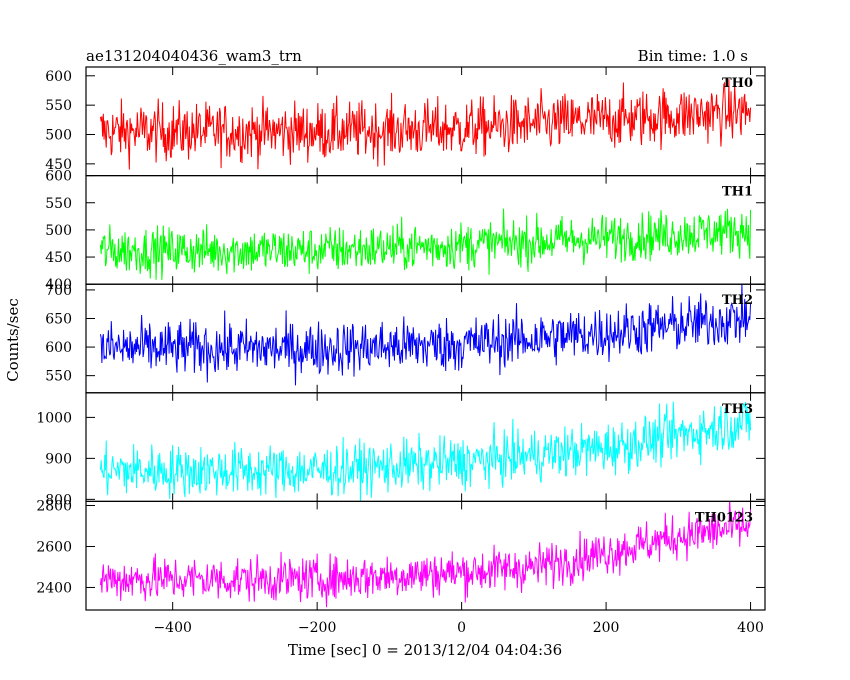 Image resolution: width=850 pixels, height=680 pixels. I want to click on x-axis-ticks: −400 −200 0 200 400, so click(458, 628).